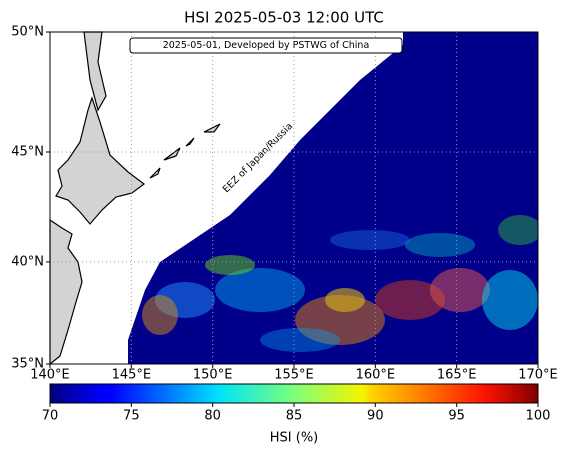 The image size is (569, 459). I want to click on x-tick-label: 155°E, so click(294, 375).